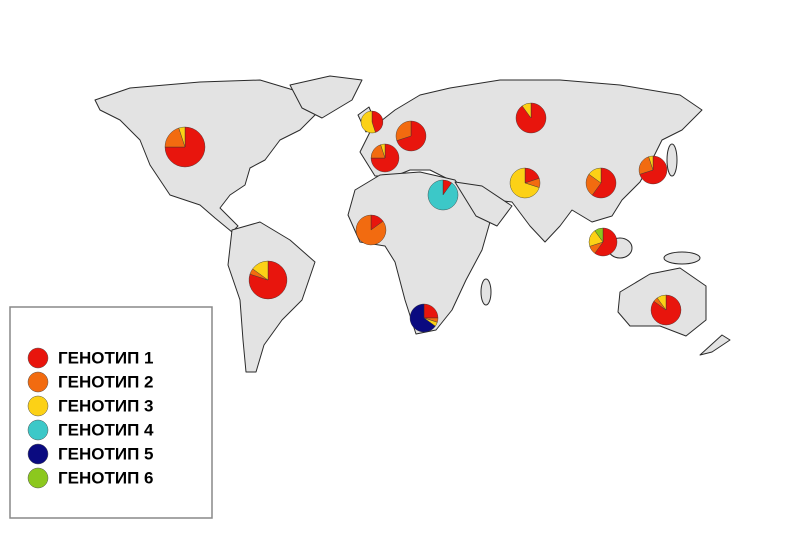  What do you see at coordinates (105, 453) in the screenshot?
I see `legend-label: ГЕНОТИП 5` at bounding box center [105, 453].